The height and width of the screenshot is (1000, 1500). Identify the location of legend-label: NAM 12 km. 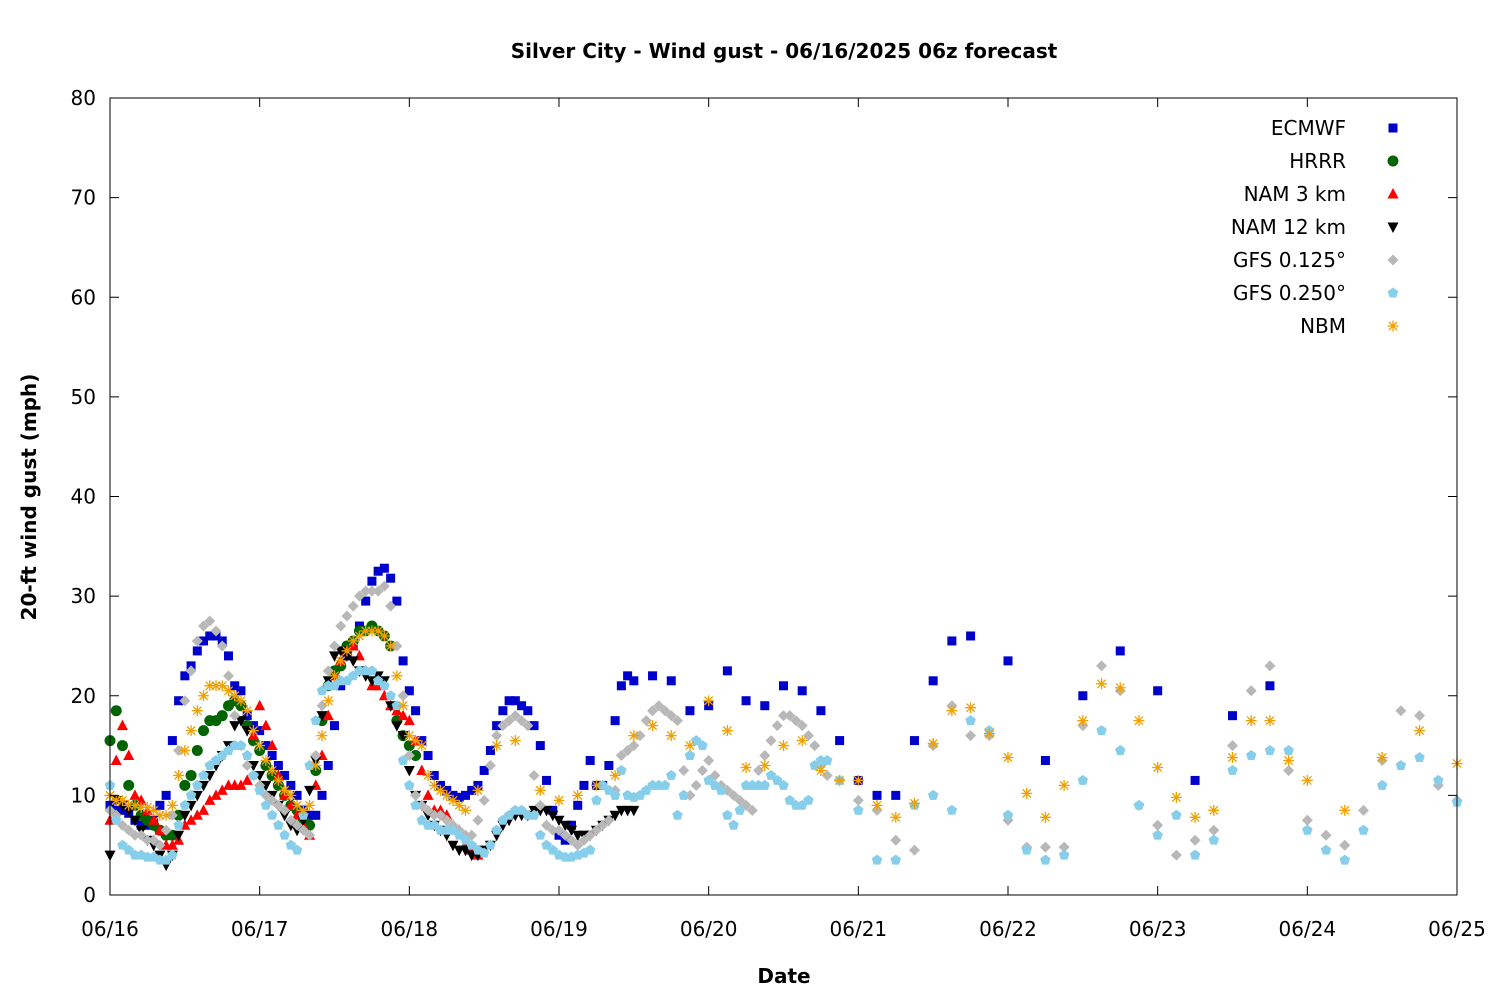
(1288, 227).